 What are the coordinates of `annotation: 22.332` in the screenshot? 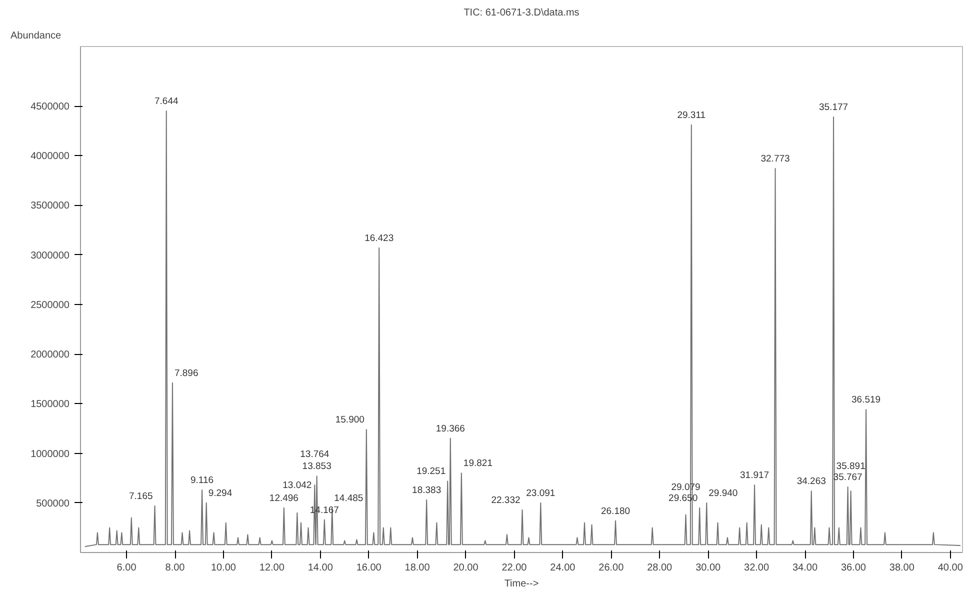 It's located at (505, 500).